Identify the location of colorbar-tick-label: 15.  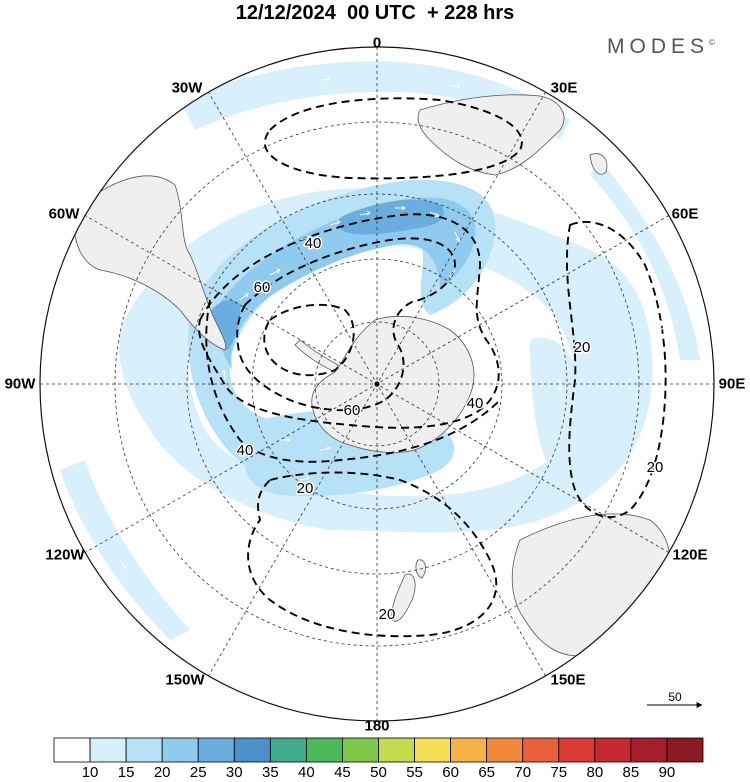
(126, 772).